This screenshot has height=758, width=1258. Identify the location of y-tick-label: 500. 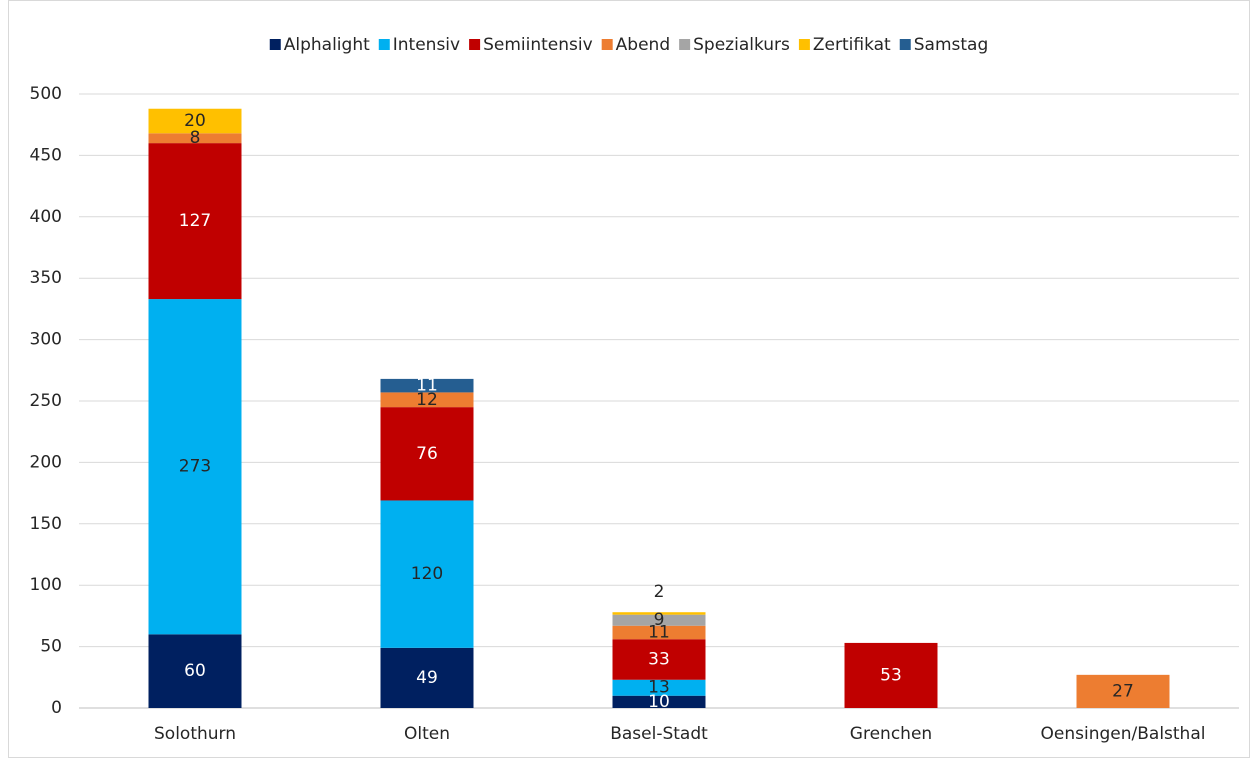
(46, 94).